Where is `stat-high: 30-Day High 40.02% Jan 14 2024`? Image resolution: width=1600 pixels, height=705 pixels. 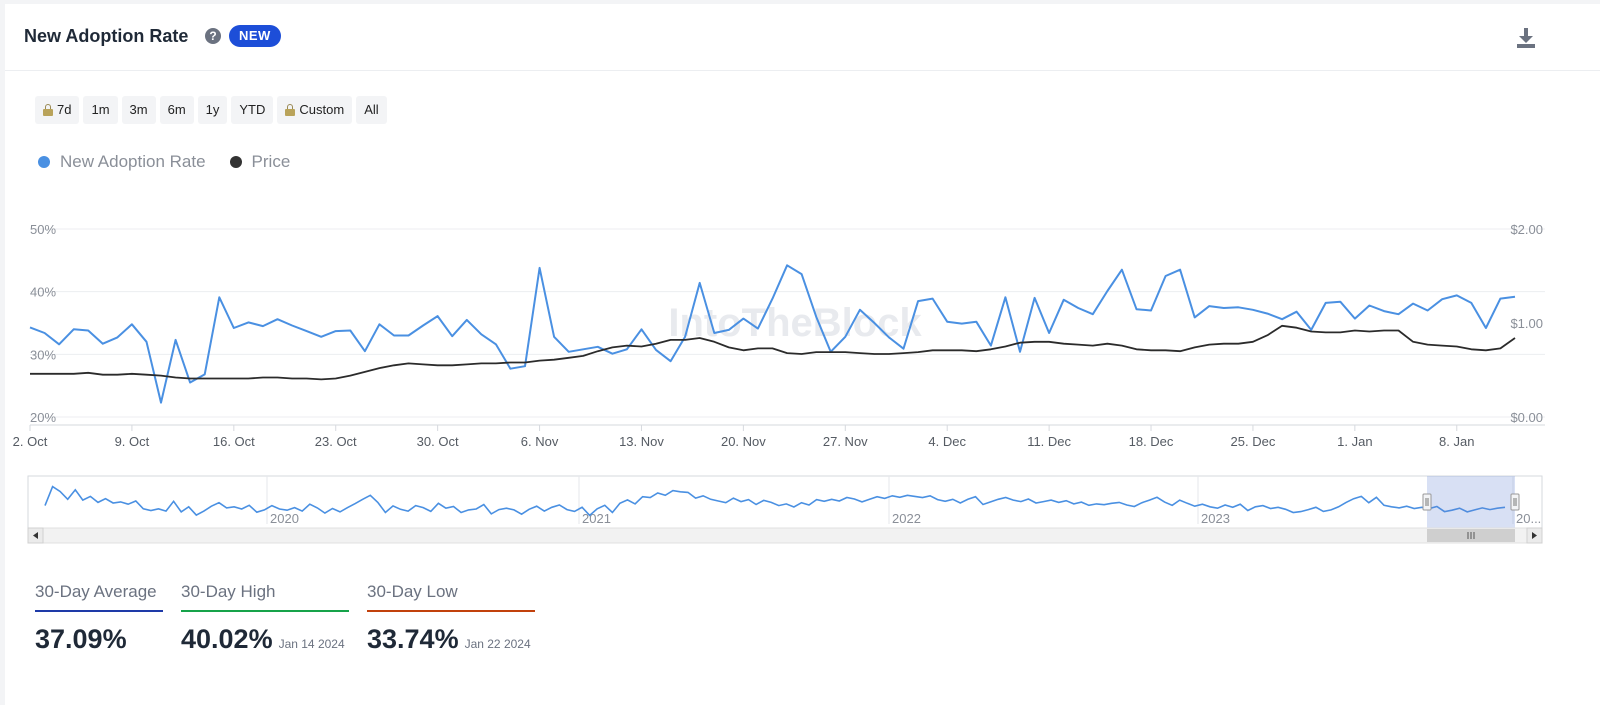 stat-high: 30-Day High 40.02% Jan 14 2024 is located at coordinates (265, 618).